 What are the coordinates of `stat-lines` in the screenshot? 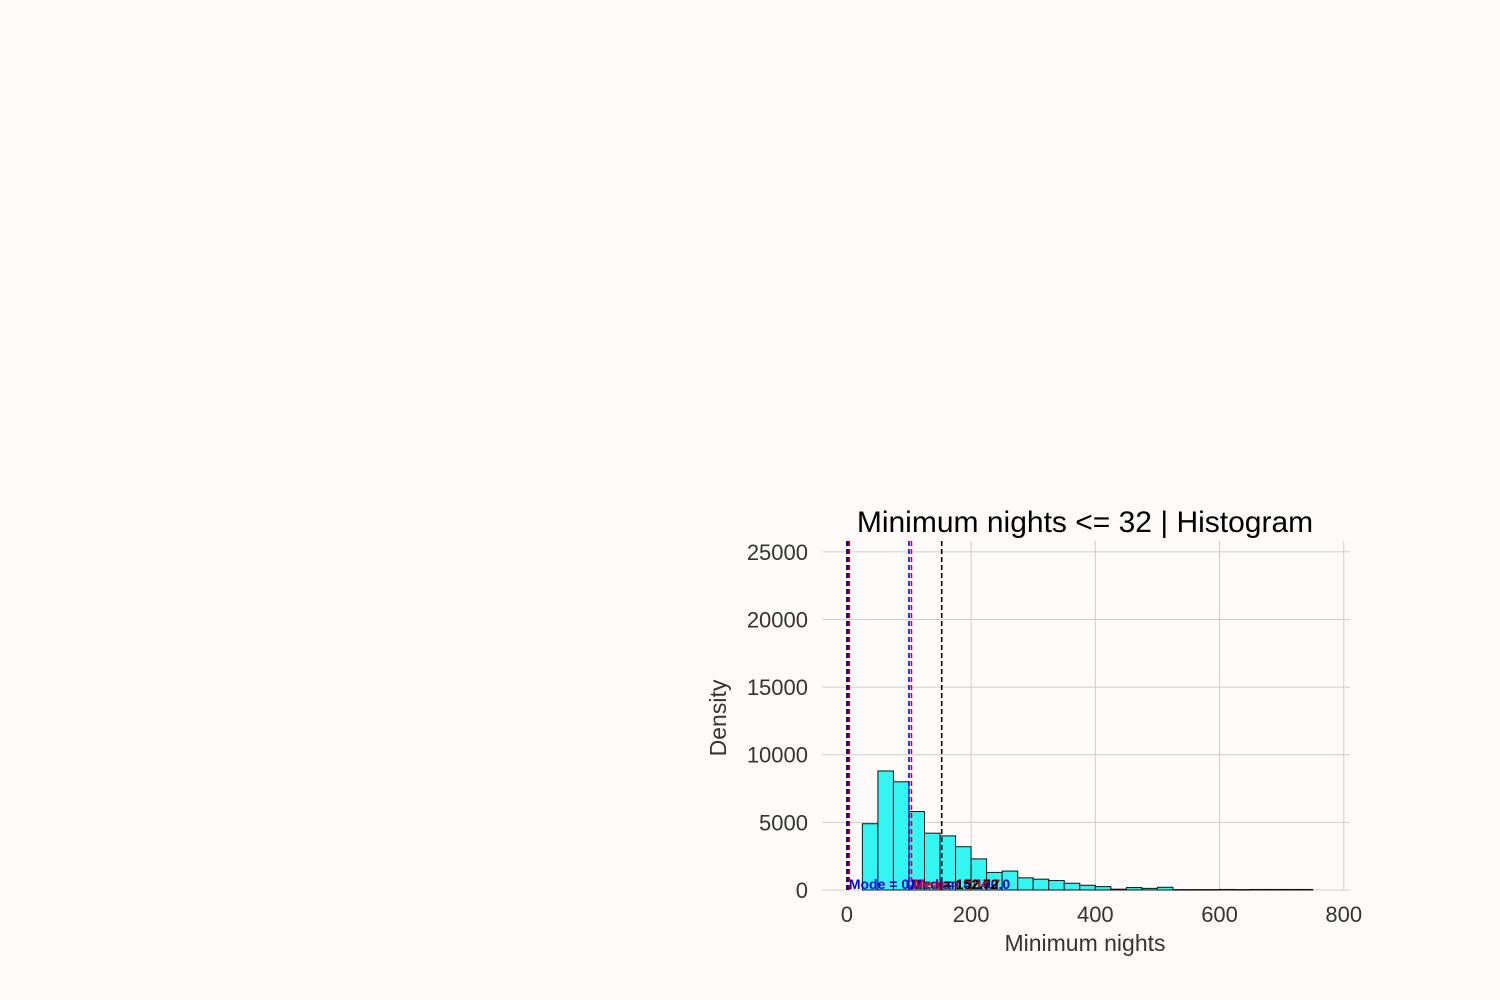 It's located at (894, 715).